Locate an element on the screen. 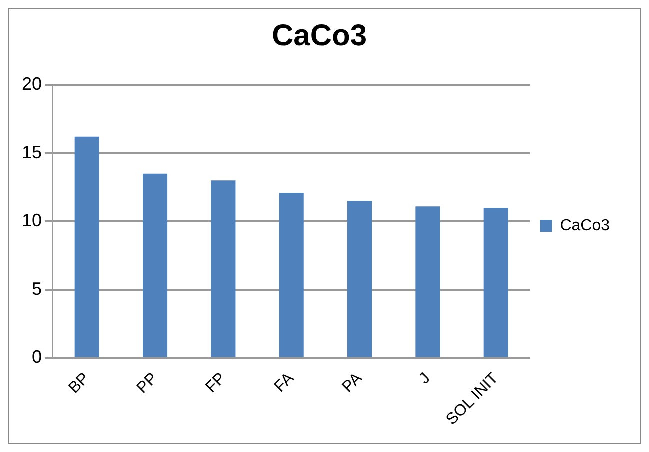 This screenshot has width=649, height=452. x-tick-label: J is located at coordinates (425, 379).